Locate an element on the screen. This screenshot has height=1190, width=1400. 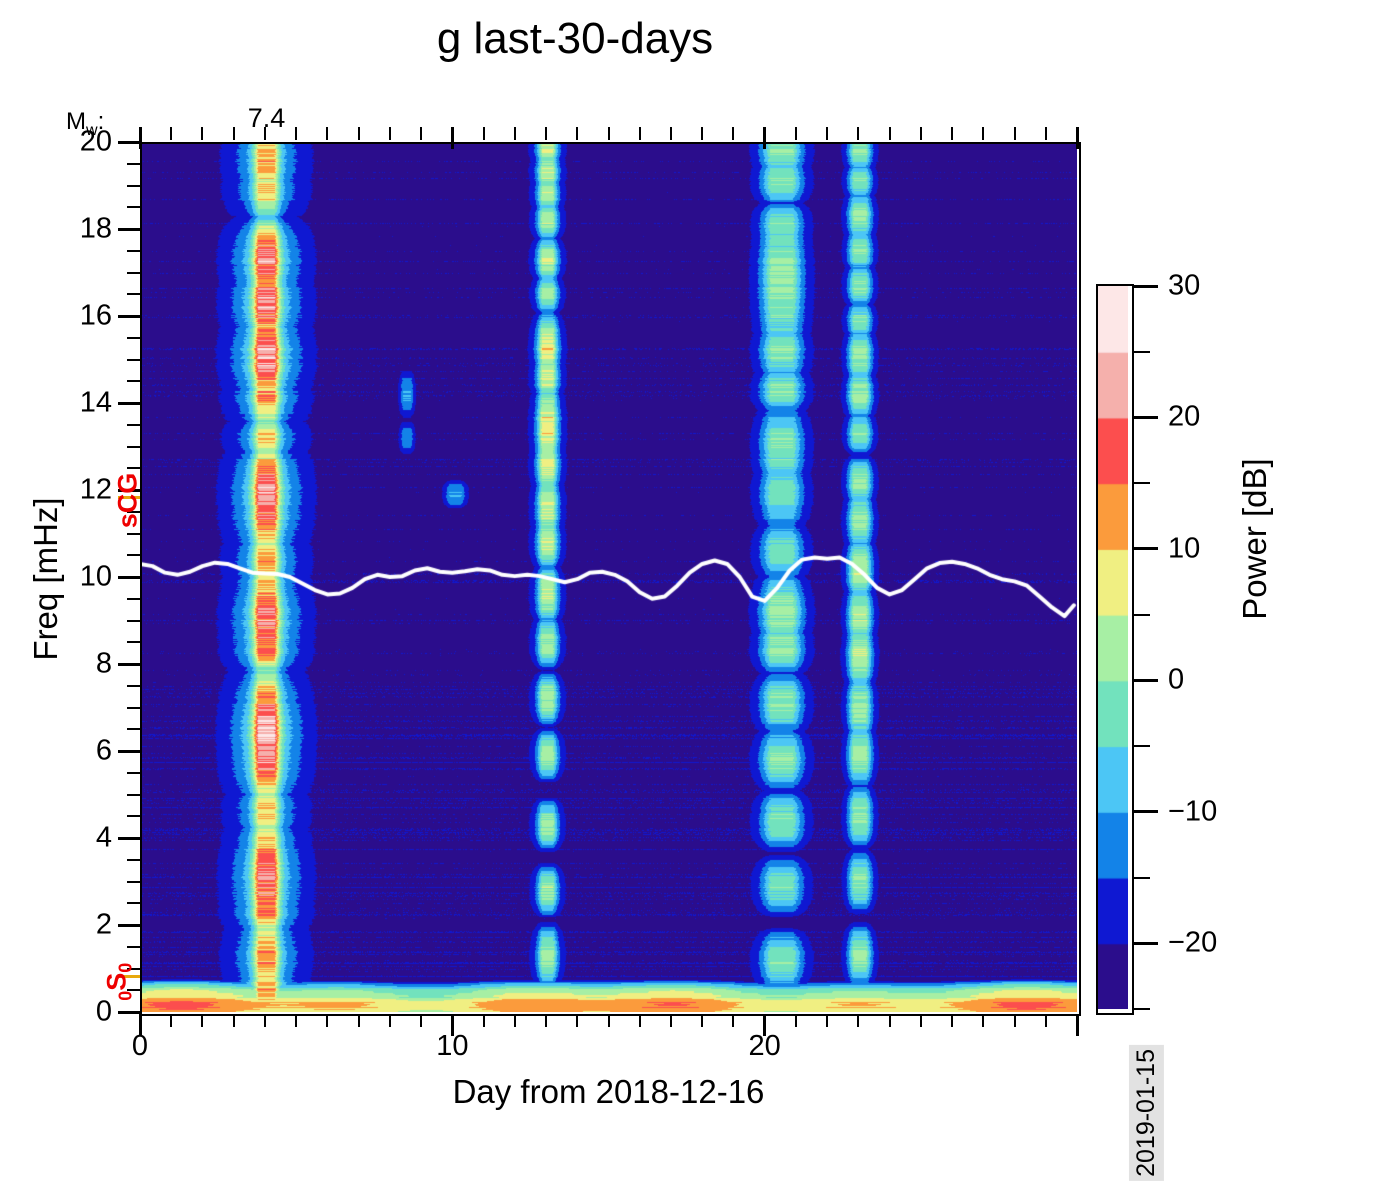
colorbar-tick-label: 0 is located at coordinates (1176, 679).